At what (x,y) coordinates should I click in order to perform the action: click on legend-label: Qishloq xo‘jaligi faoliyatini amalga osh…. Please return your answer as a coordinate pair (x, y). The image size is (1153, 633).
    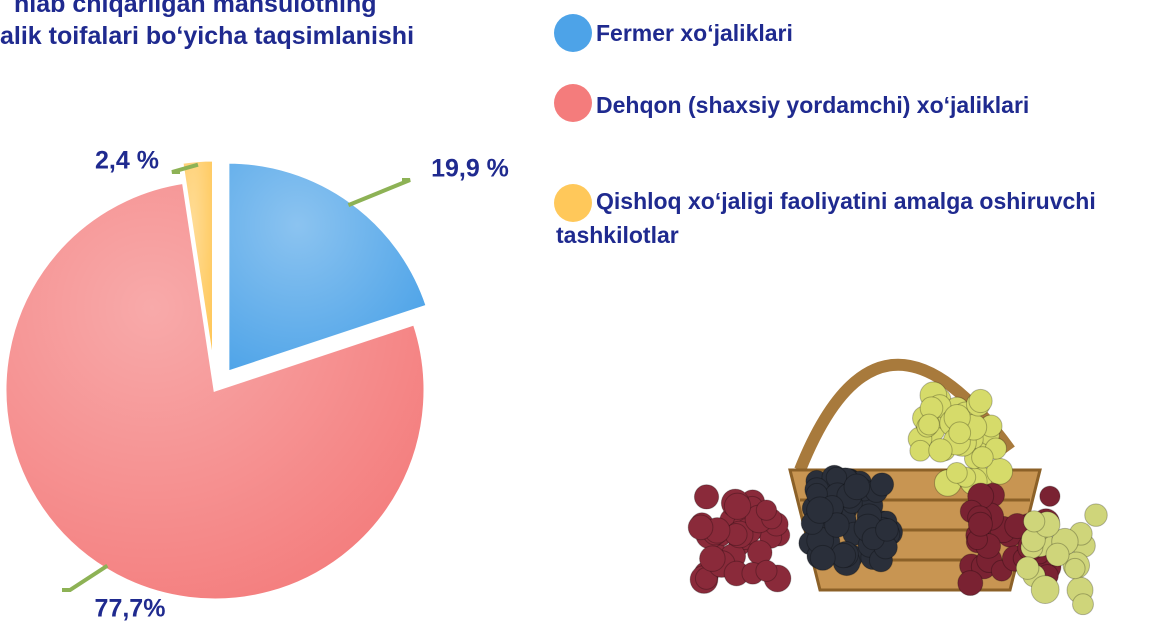
    Looking at the image, I should click on (826, 218).